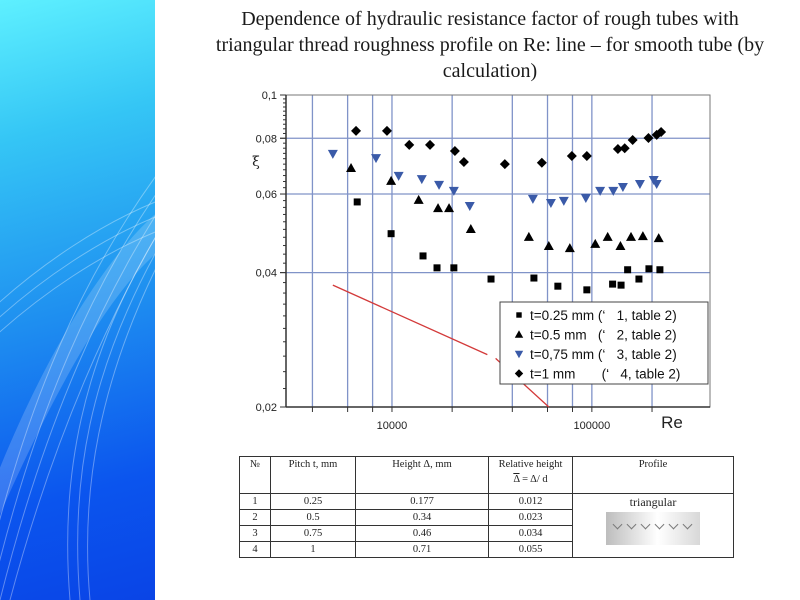 The height and width of the screenshot is (600, 800). What do you see at coordinates (266, 195) in the screenshot?
I see `y-tick-label: 0,06` at bounding box center [266, 195].